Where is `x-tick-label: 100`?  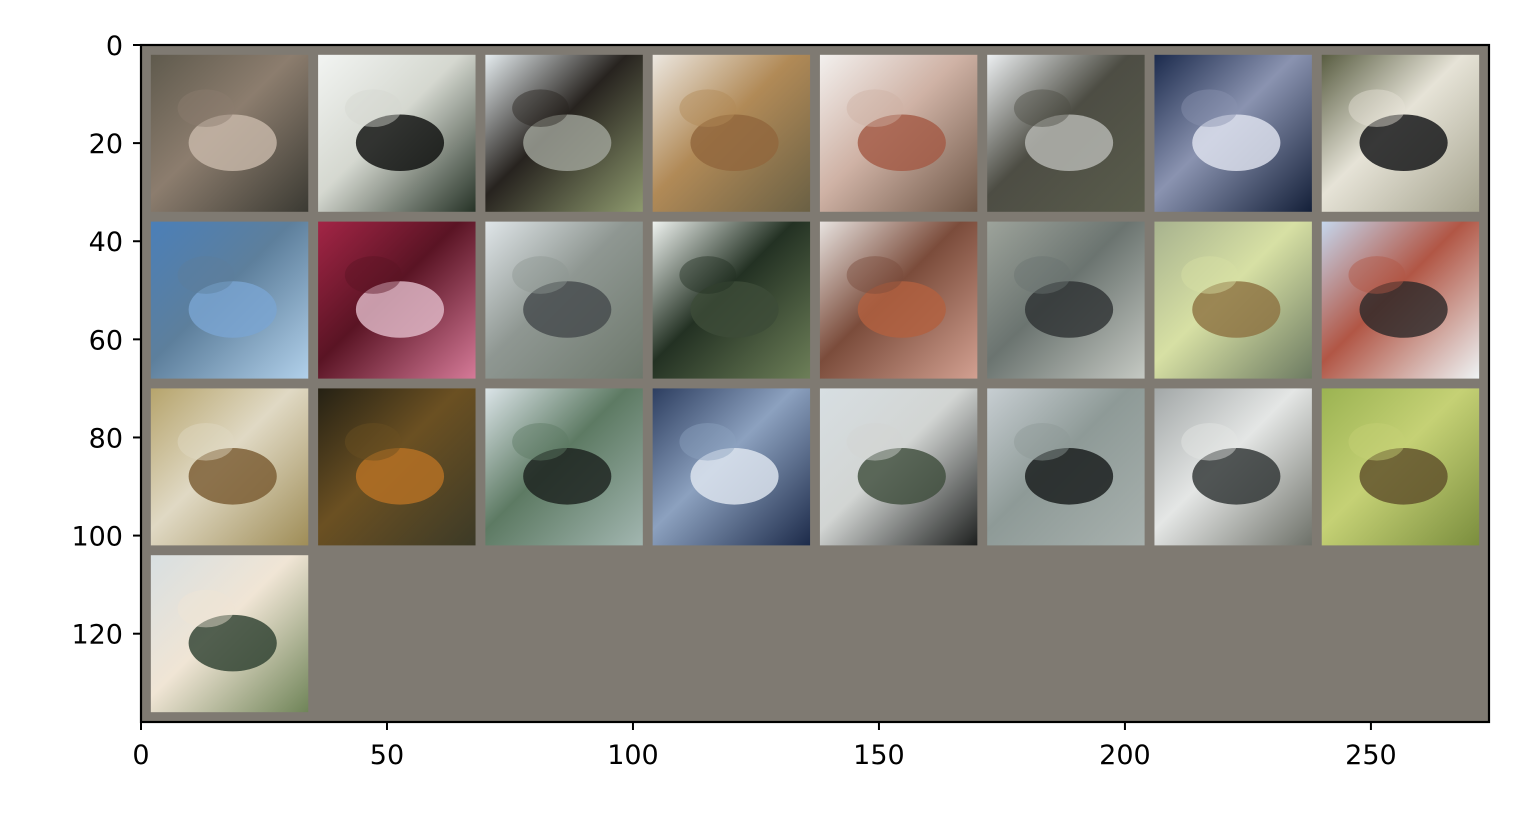
x-tick-label: 100 is located at coordinates (633, 755).